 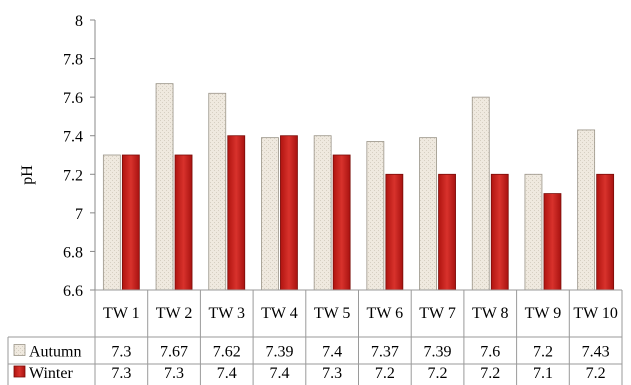 What do you see at coordinates (227, 352) in the screenshot?
I see `table-value: 7.62` at bounding box center [227, 352].